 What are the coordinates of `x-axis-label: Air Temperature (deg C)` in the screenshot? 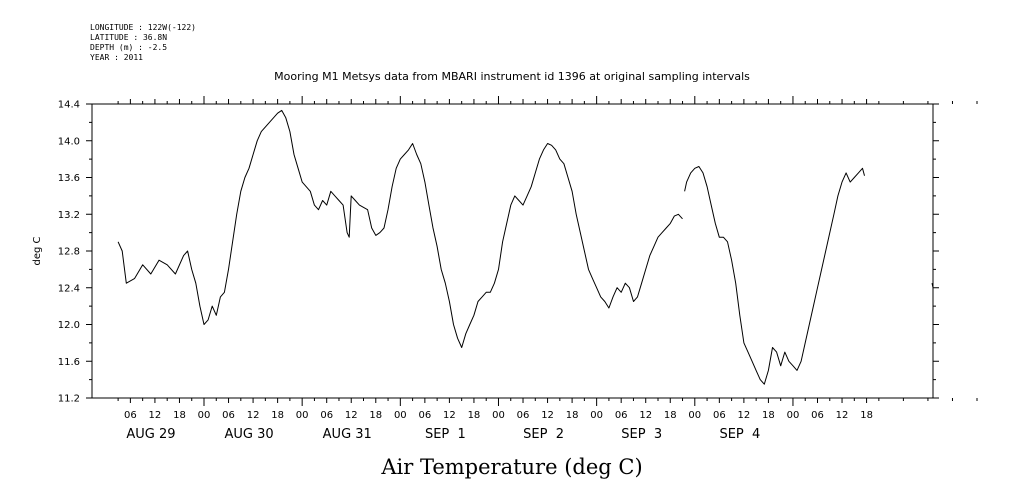 It's located at (511, 467).